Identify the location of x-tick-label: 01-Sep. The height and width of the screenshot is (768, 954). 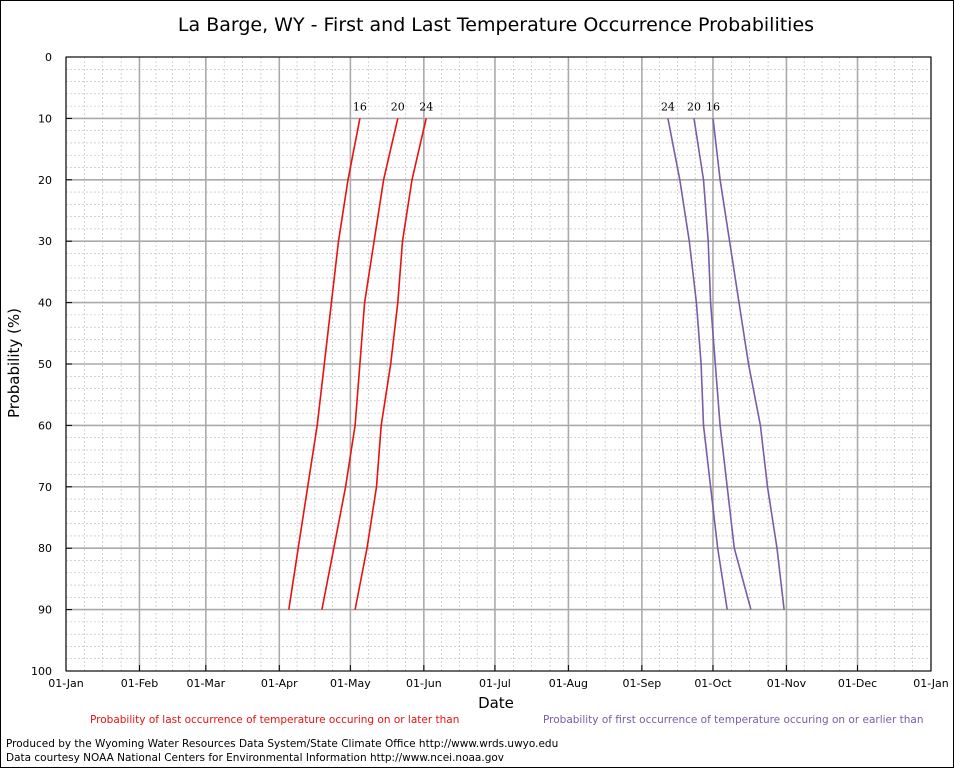
(642, 683).